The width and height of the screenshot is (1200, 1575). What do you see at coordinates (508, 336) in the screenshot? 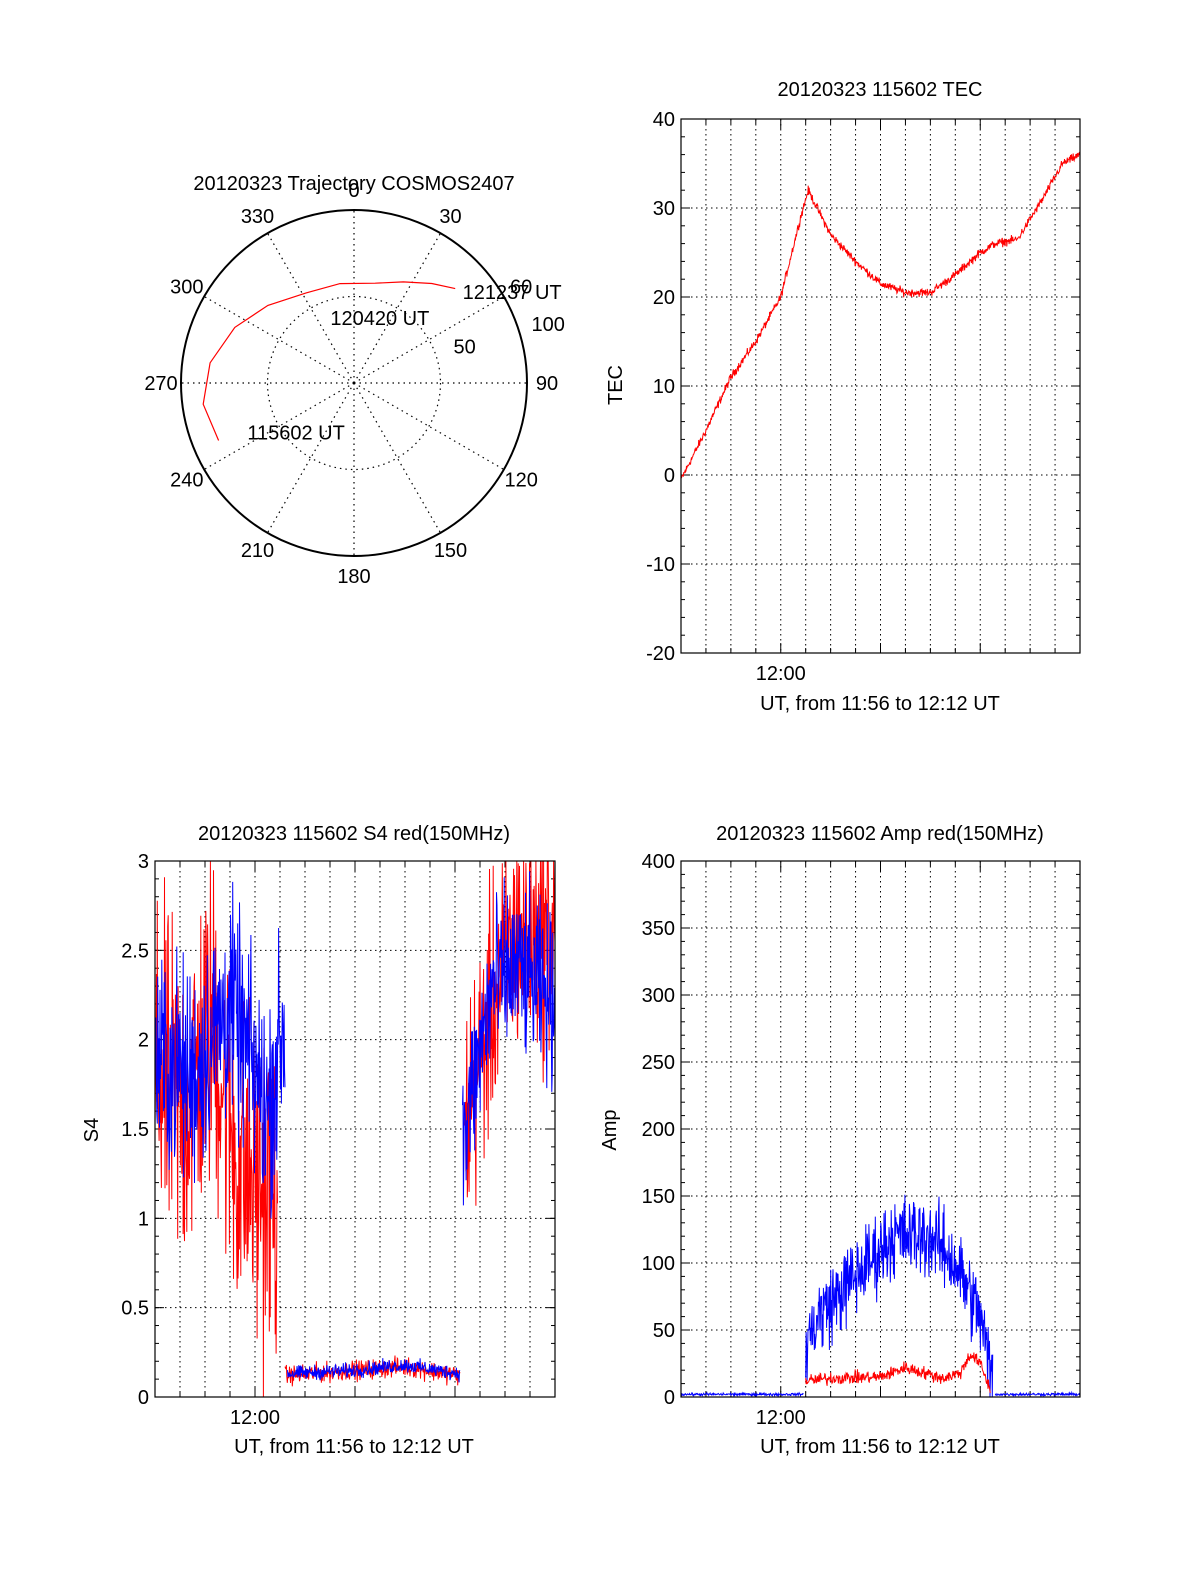
I see `polar-radial-labels: 50 100` at bounding box center [508, 336].